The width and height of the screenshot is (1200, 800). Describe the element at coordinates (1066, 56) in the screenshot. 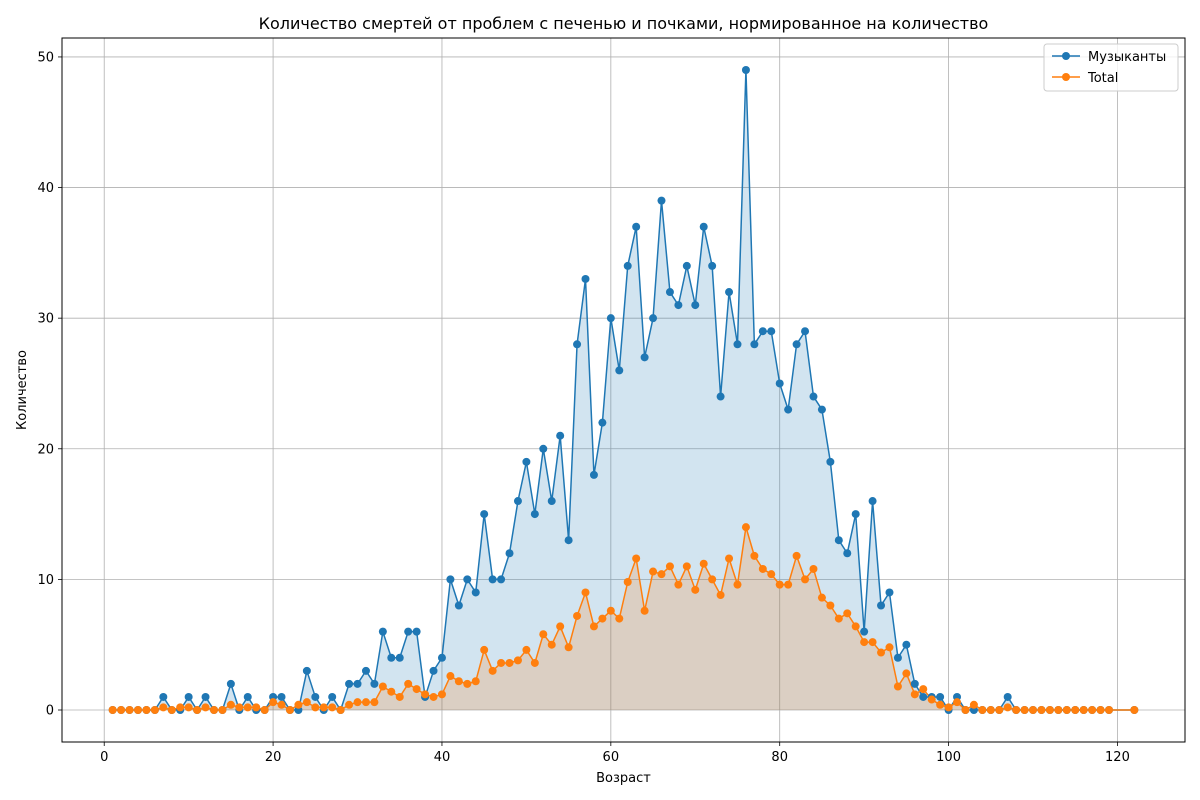

I see `legend-marker-musicians` at that location.